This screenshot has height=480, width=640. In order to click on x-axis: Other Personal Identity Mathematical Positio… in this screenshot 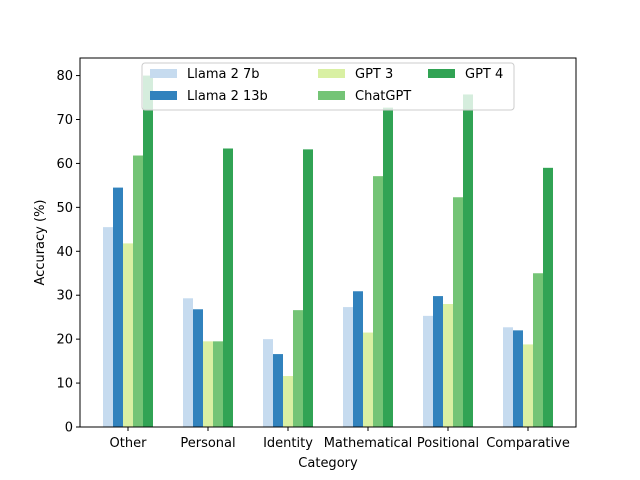, I will do `click(340, 439)`.